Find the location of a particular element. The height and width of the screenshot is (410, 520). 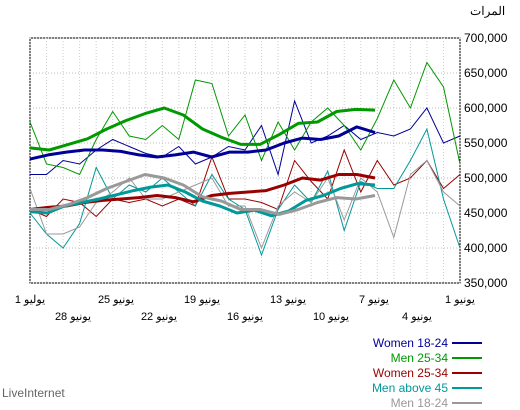

legend-label: Men above 45 is located at coordinates (409, 388).